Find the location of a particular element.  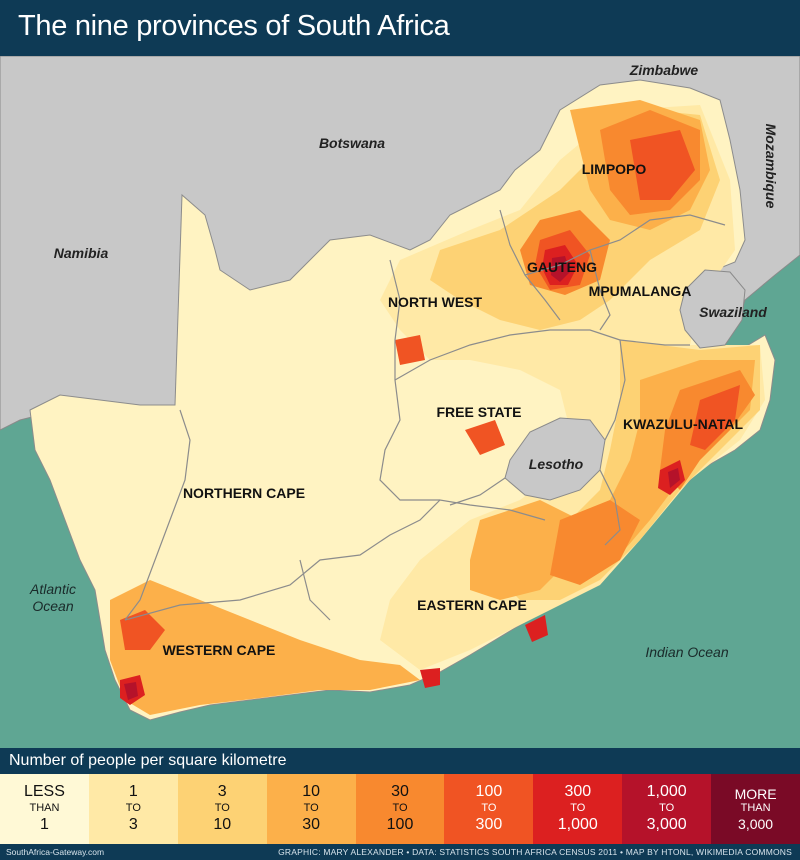

province-label-limpopo: LIMPOPO is located at coordinates (614, 169).